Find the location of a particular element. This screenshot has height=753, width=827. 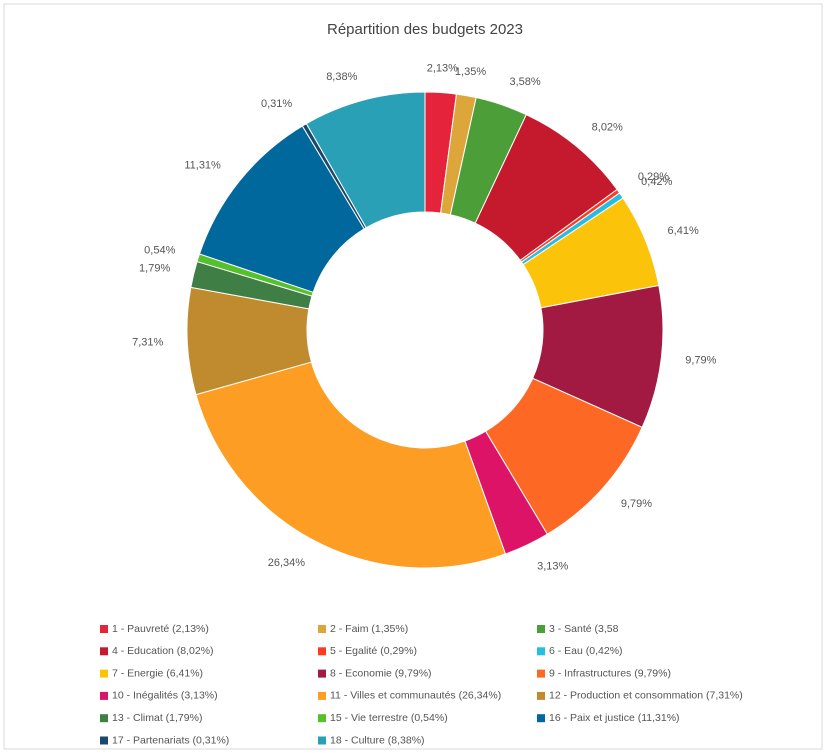

data-label: 3,13% is located at coordinates (552, 567).